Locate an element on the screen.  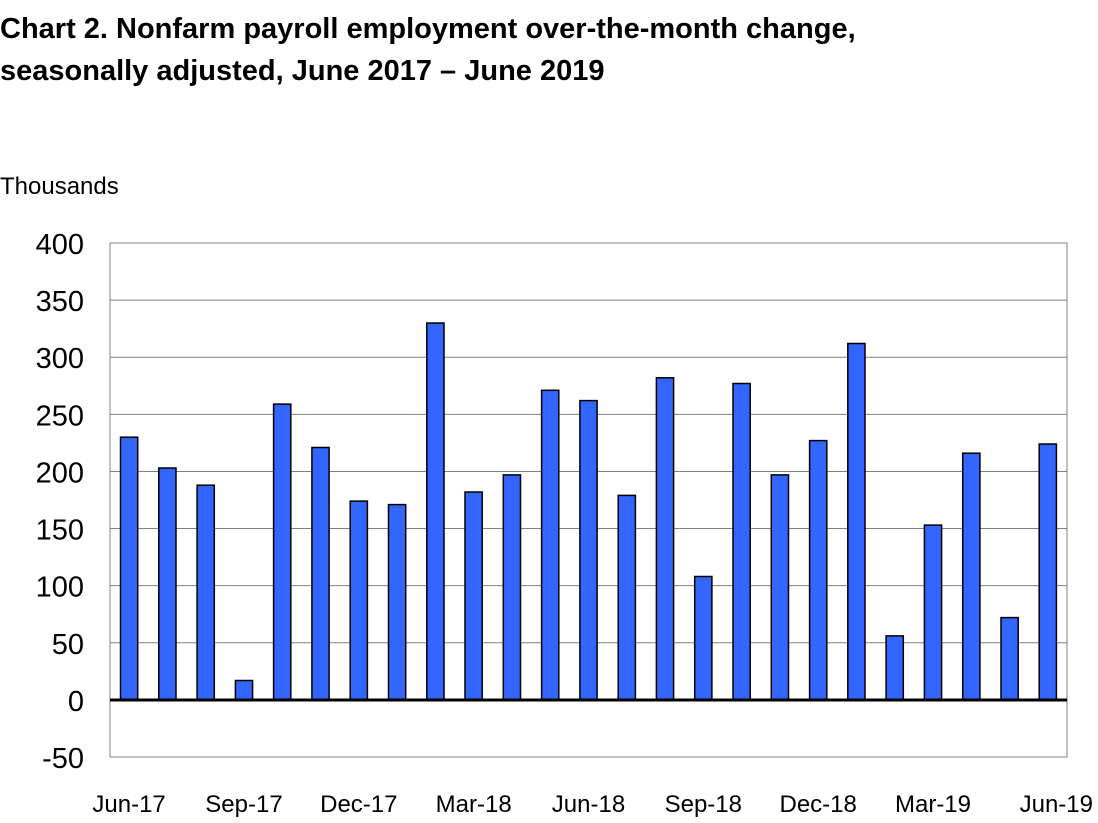
x-tick-label: Jun-19 is located at coordinates (1056, 804).